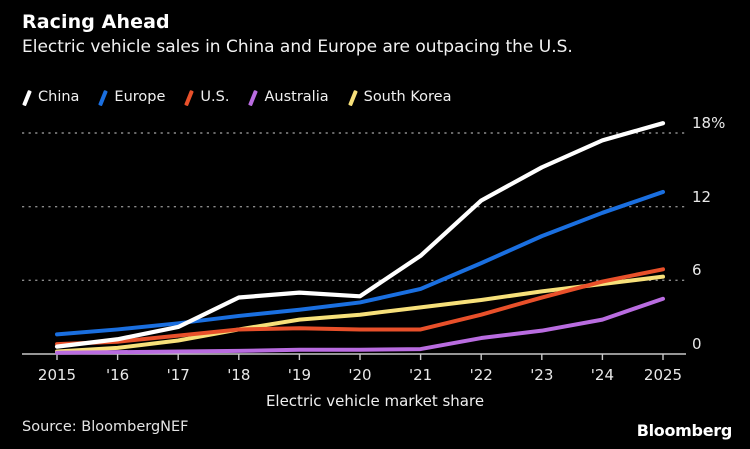  What do you see at coordinates (542, 375) in the screenshot?
I see `x-axis-tick-label: '23` at bounding box center [542, 375].